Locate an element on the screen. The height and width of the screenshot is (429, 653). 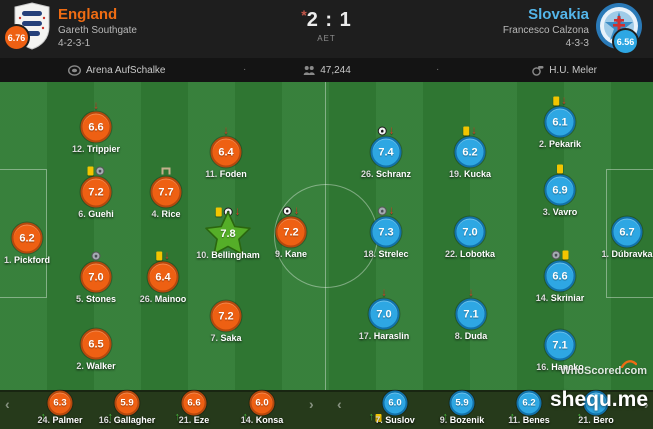
player-shirt-number: 6. is located at coordinates (83, 214).